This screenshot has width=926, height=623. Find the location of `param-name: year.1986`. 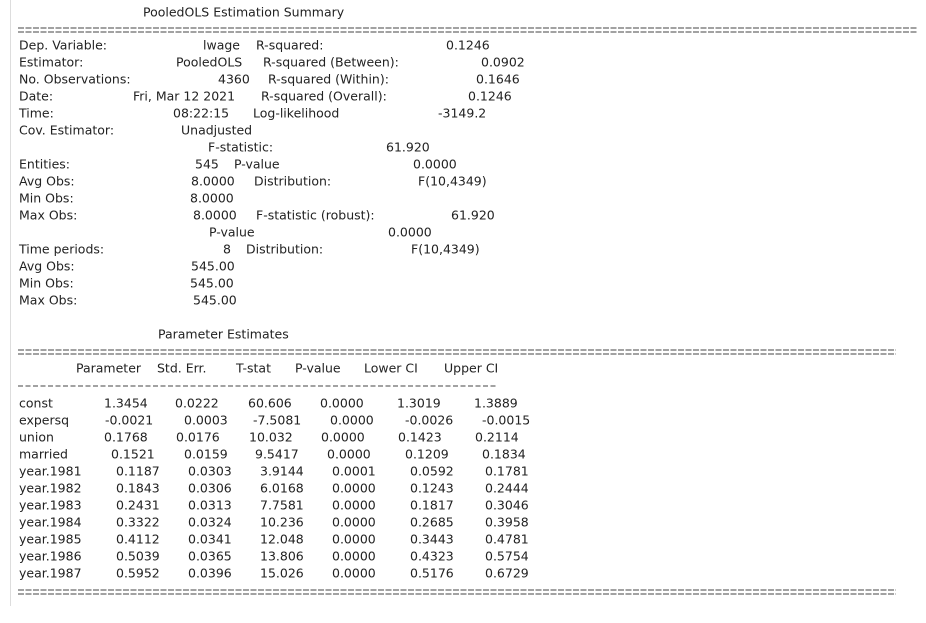

param-name: year.1986 is located at coordinates (50, 556).